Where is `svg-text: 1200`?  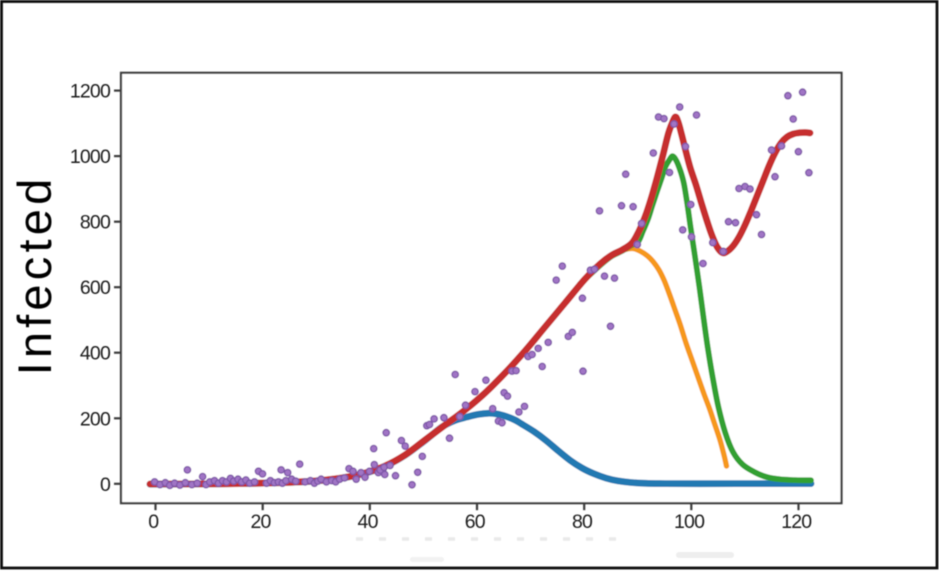 svg-text: 1200 is located at coordinates (90, 92).